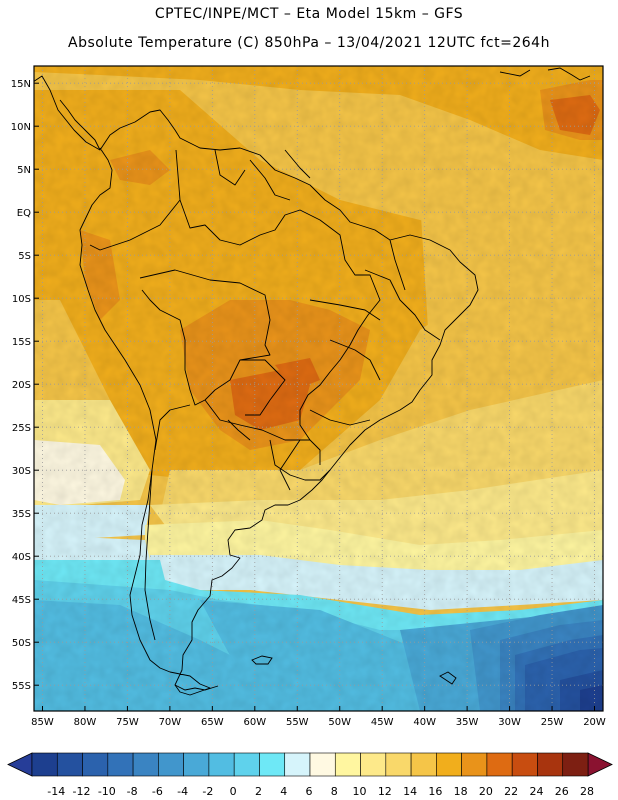 The width and height of the screenshot is (618, 800). Describe the element at coordinates (461, 791) in the screenshot. I see `colorbar-label: 18` at that location.